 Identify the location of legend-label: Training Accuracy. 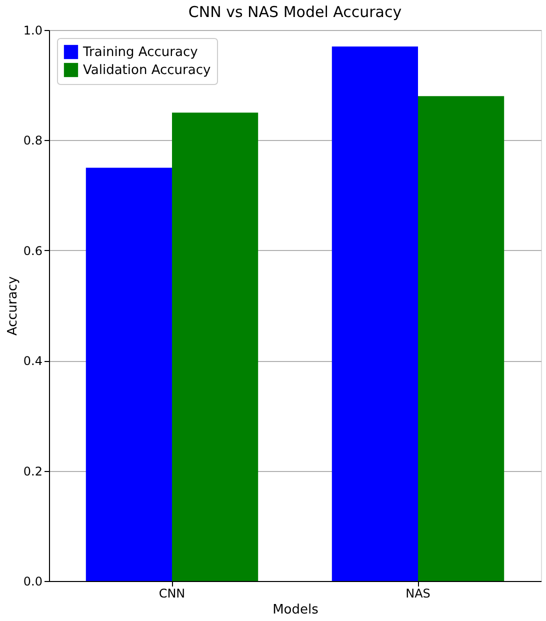
(140, 52).